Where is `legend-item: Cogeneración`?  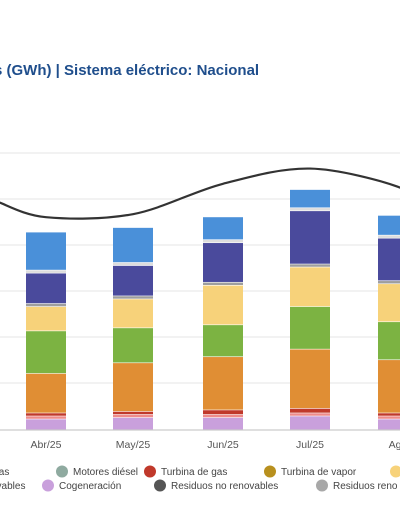 legend-item: Cogeneración is located at coordinates (81, 486).